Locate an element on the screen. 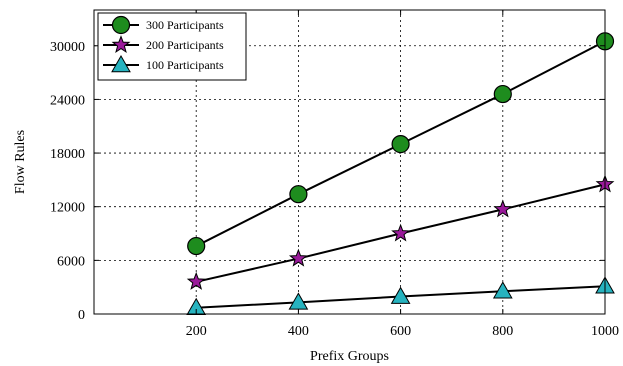 The width and height of the screenshot is (623, 366). legend-label: 100 Participants is located at coordinates (185, 65).